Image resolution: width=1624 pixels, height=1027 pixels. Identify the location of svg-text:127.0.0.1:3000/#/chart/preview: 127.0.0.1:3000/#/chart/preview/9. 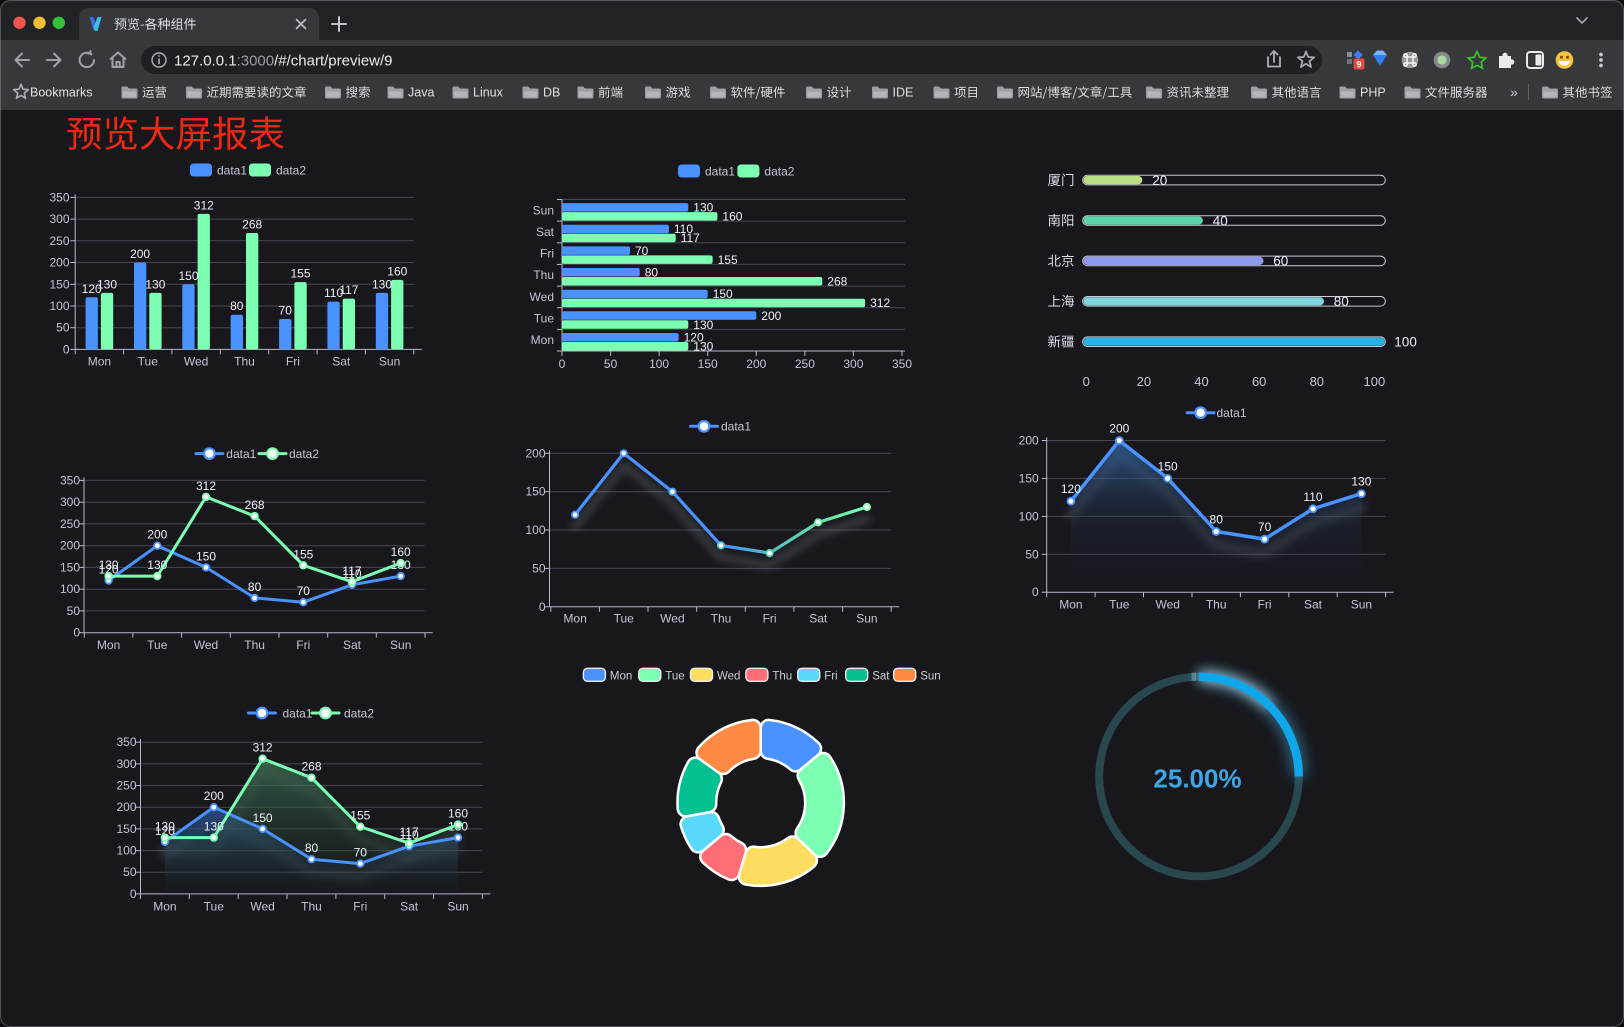
(283, 61).